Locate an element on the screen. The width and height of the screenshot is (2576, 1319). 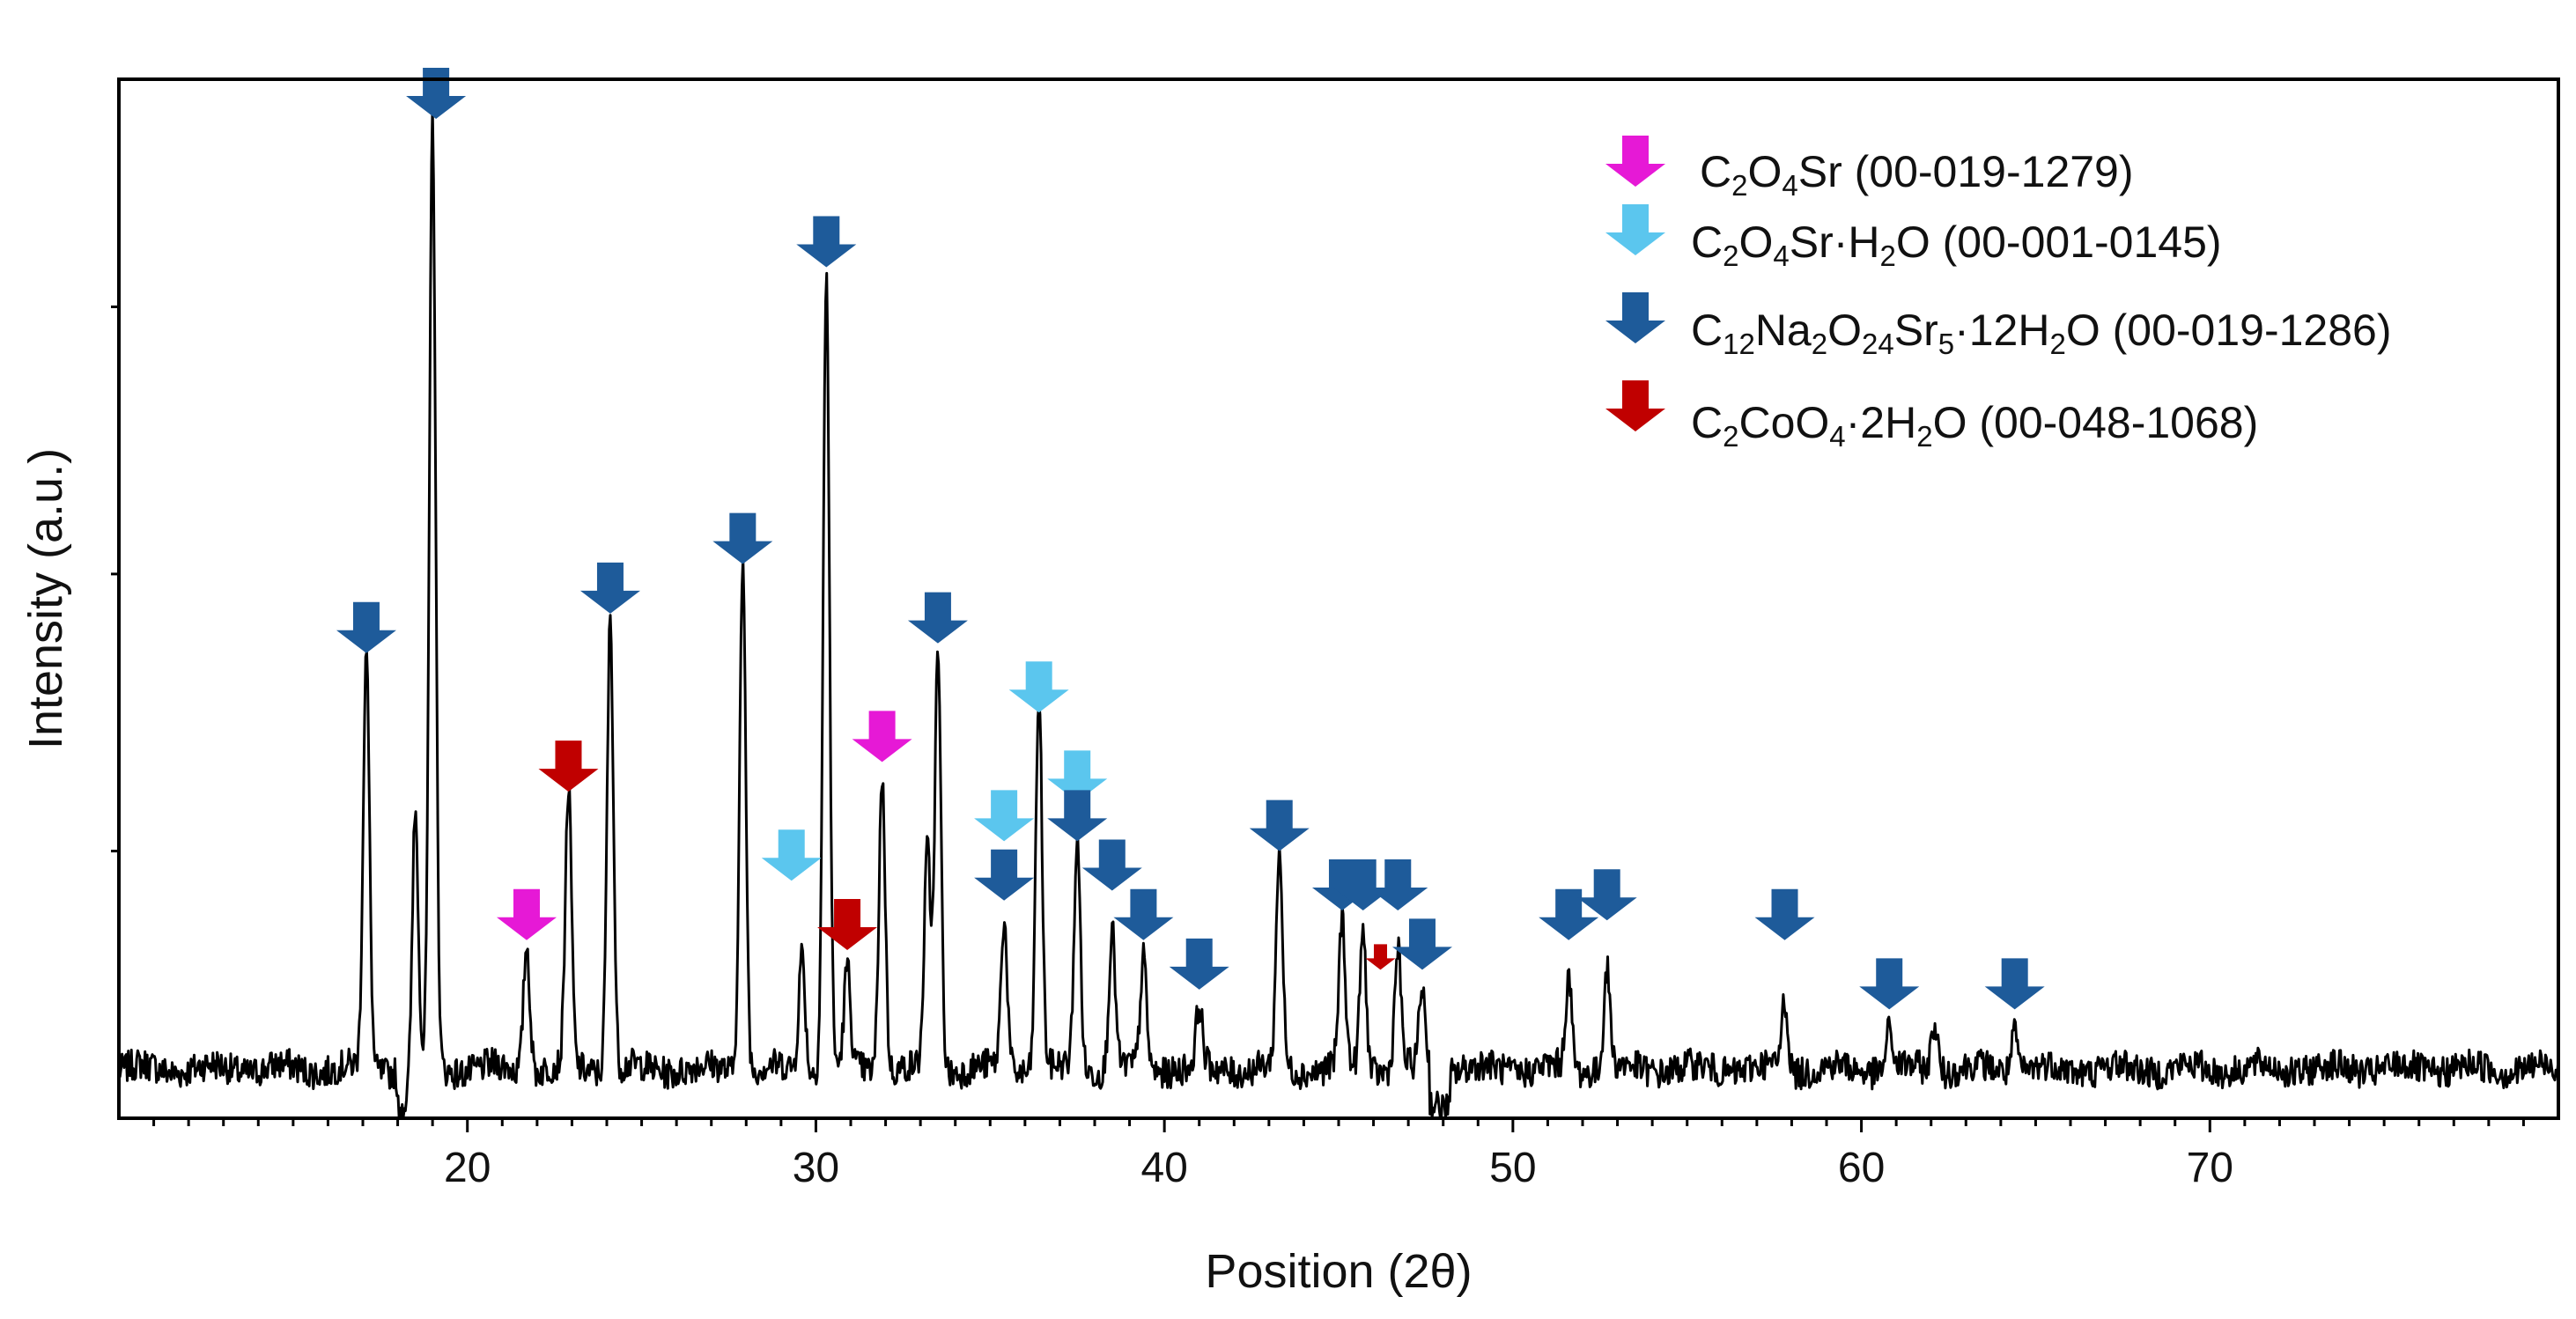
y-axis-label: Intensity (a.u.) is located at coordinates (45, 598).